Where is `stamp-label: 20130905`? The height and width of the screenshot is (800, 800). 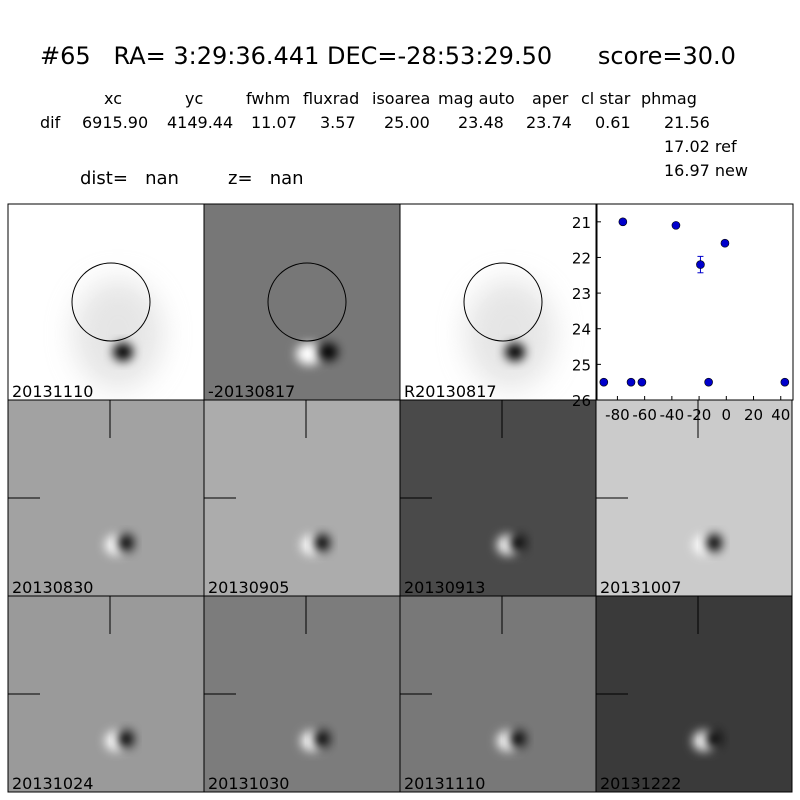
stamp-label: 20130905 is located at coordinates (248, 587).